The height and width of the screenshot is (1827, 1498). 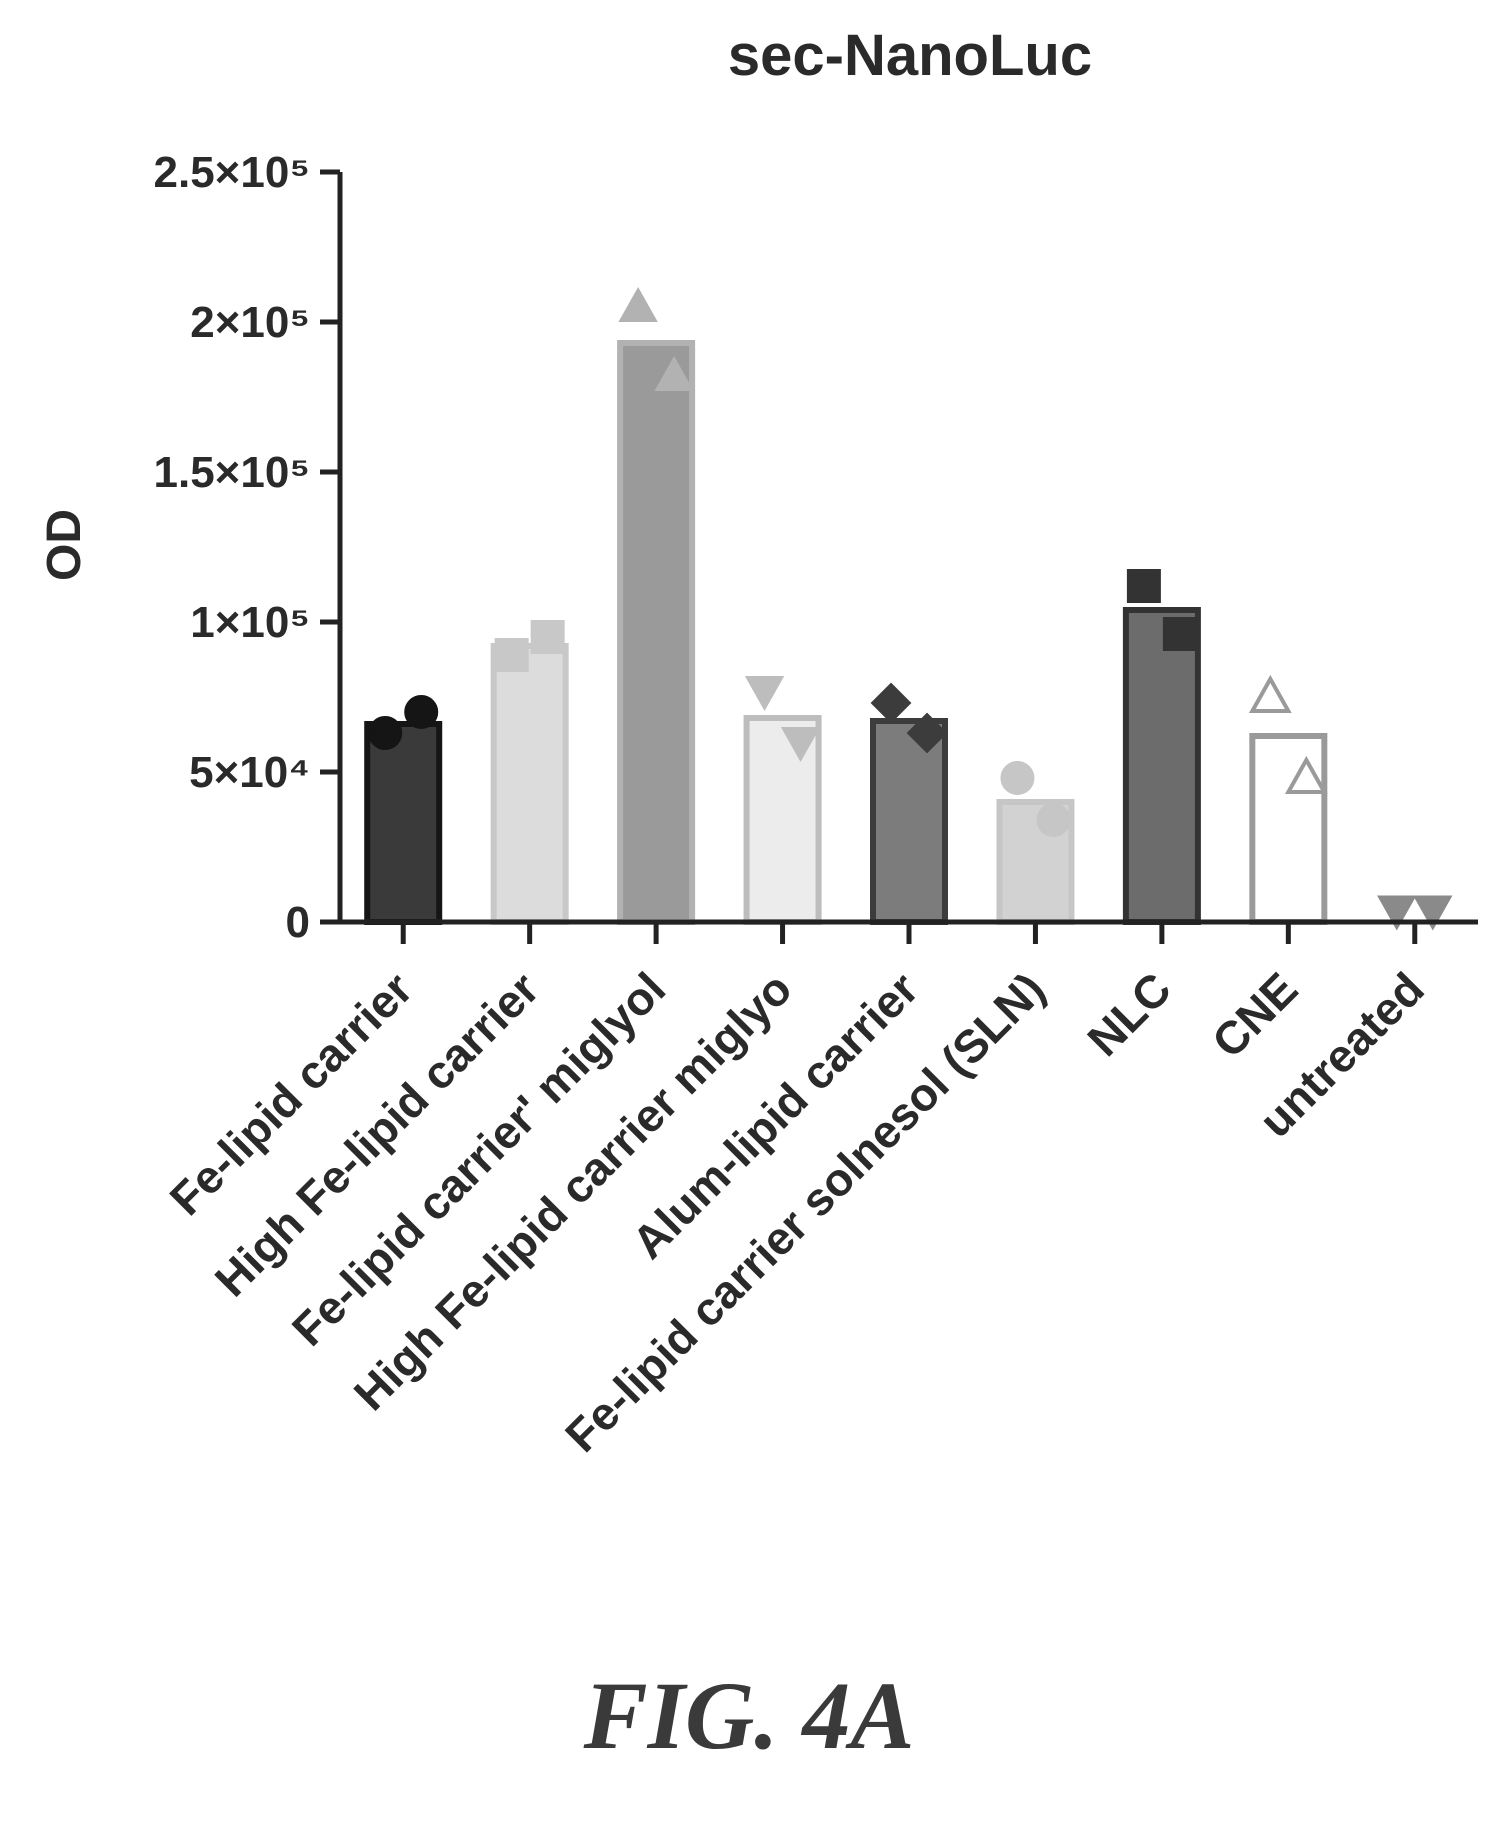 I want to click on y-tick-label: 5×10⁴, so click(x=249, y=772).